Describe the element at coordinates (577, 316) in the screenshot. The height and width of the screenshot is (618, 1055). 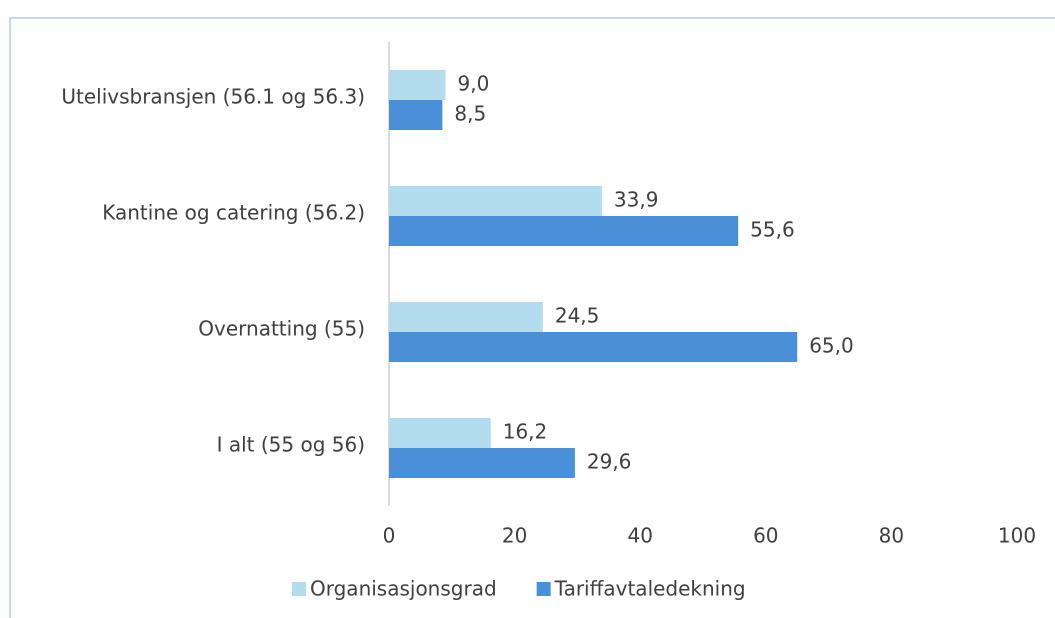
I see `value-label: 24,5` at that location.